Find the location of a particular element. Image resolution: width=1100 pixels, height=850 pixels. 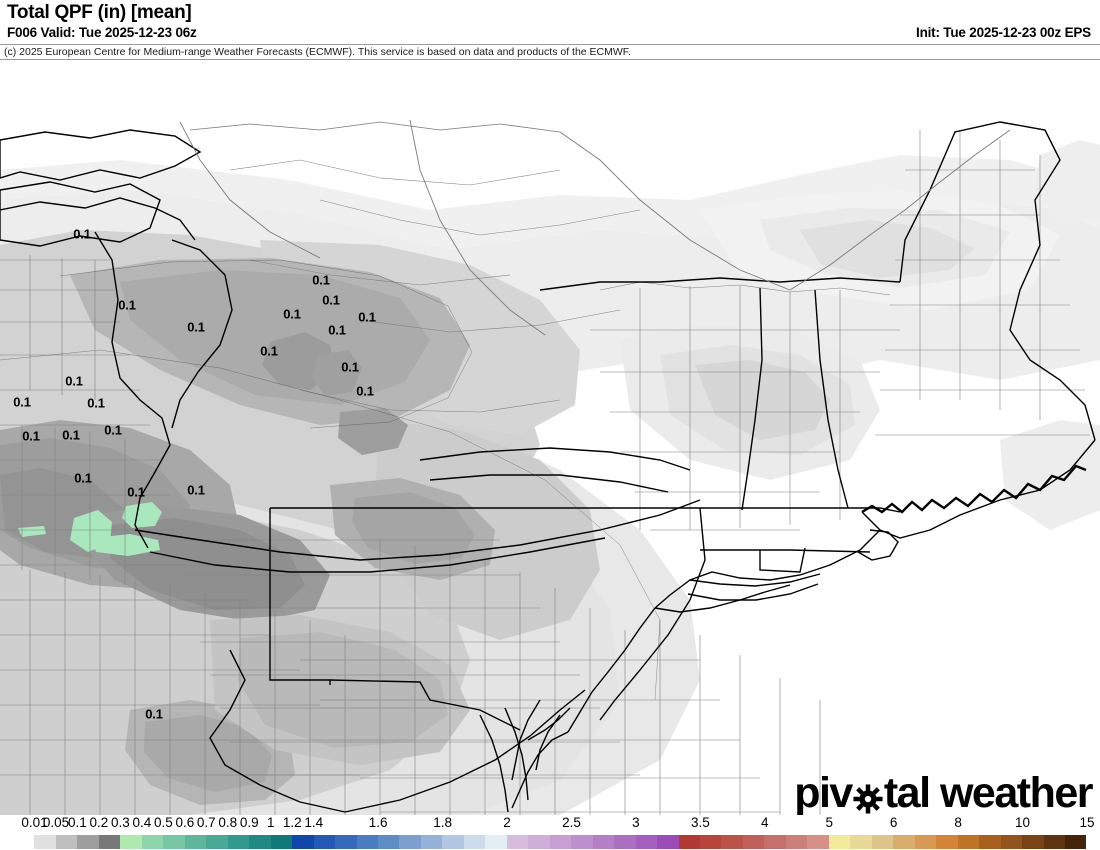

qpf-green-pockets is located at coordinates (90, 529).